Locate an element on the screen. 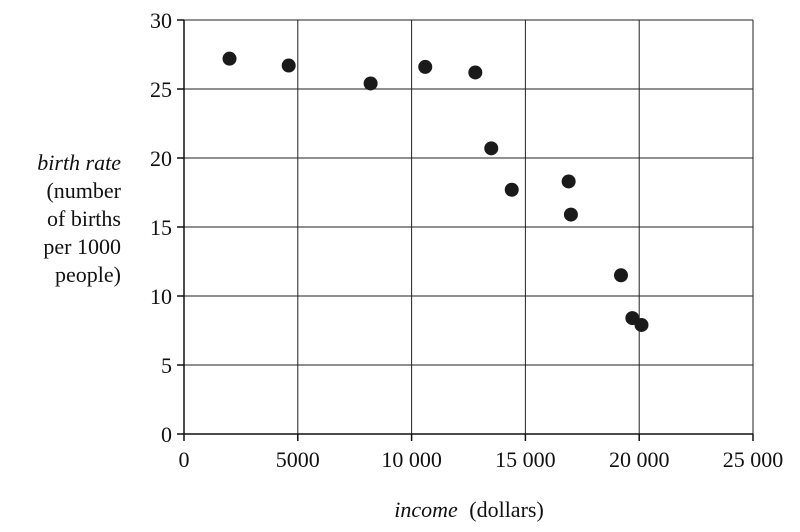 The width and height of the screenshot is (800, 532). x-axis-label-title: income is located at coordinates (426, 509).